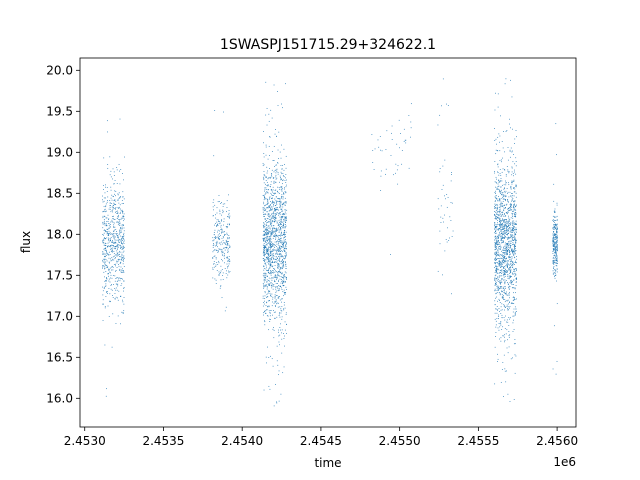 This screenshot has width=640, height=480. Describe the element at coordinates (59, 275) in the screenshot. I see `y-tick-label: 17.5` at that location.